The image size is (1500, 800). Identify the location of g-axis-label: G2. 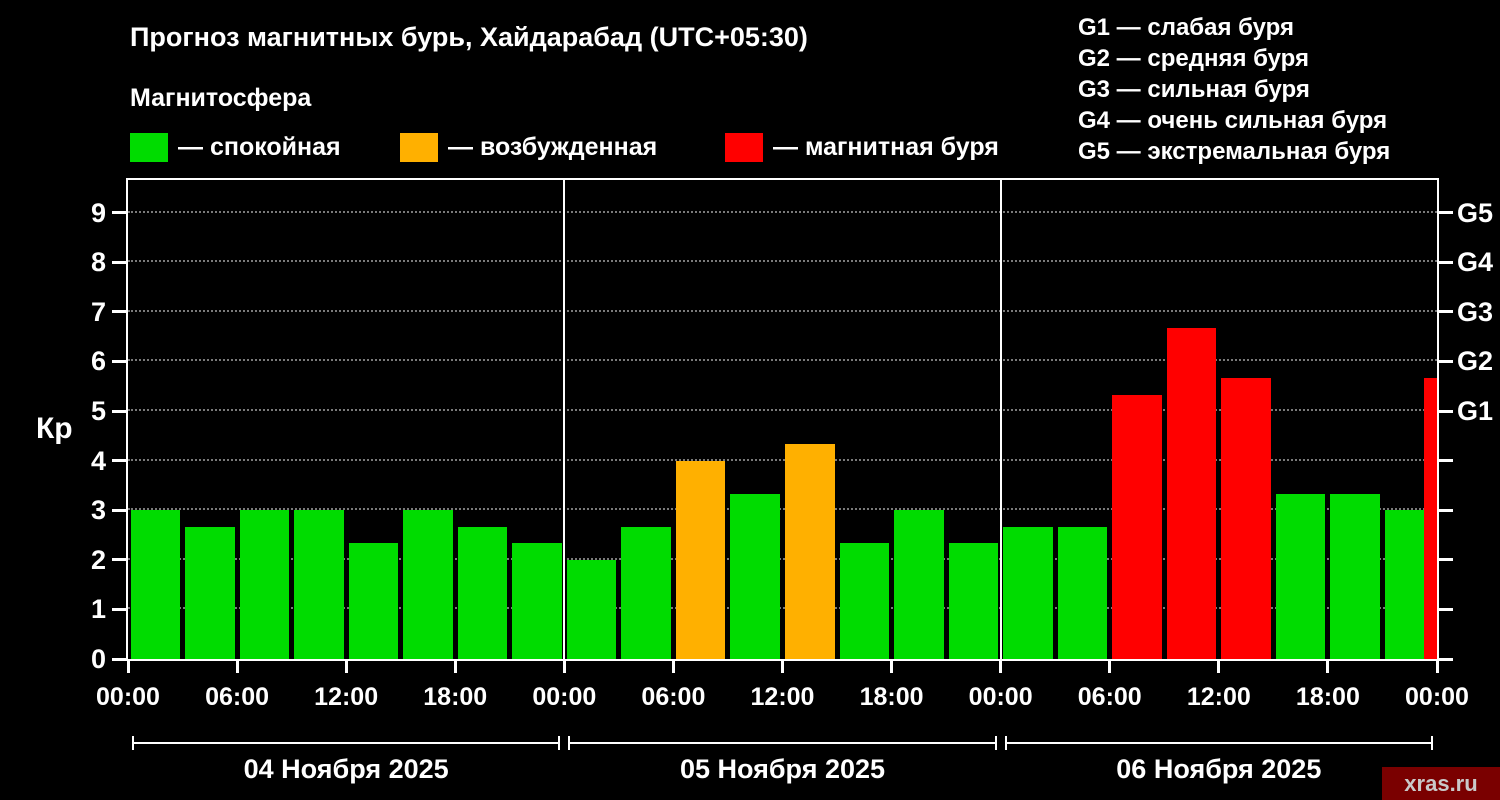
(1475, 361).